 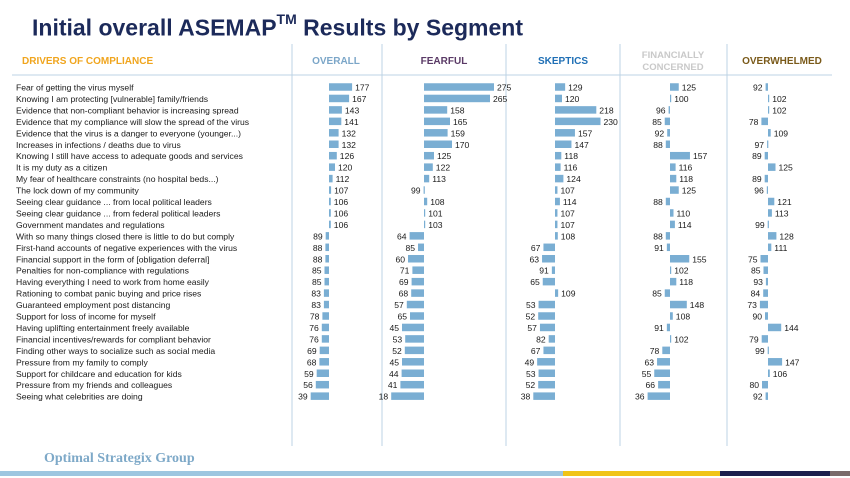 I want to click on category-label: Guaranteed employment post distancing, so click(x=93, y=305).